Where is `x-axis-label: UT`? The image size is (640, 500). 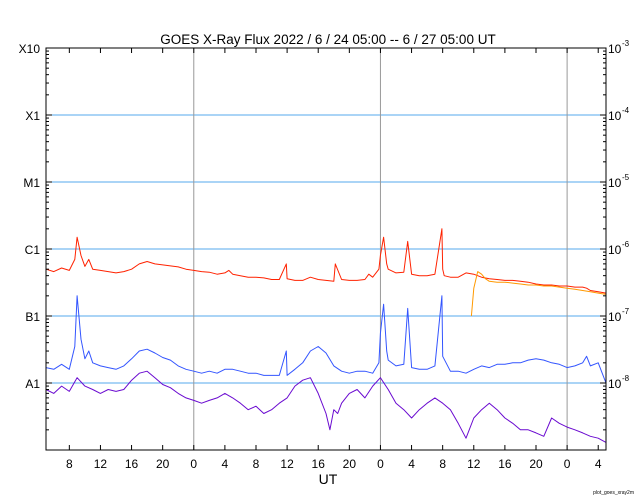
x-axis-label: UT is located at coordinates (328, 479).